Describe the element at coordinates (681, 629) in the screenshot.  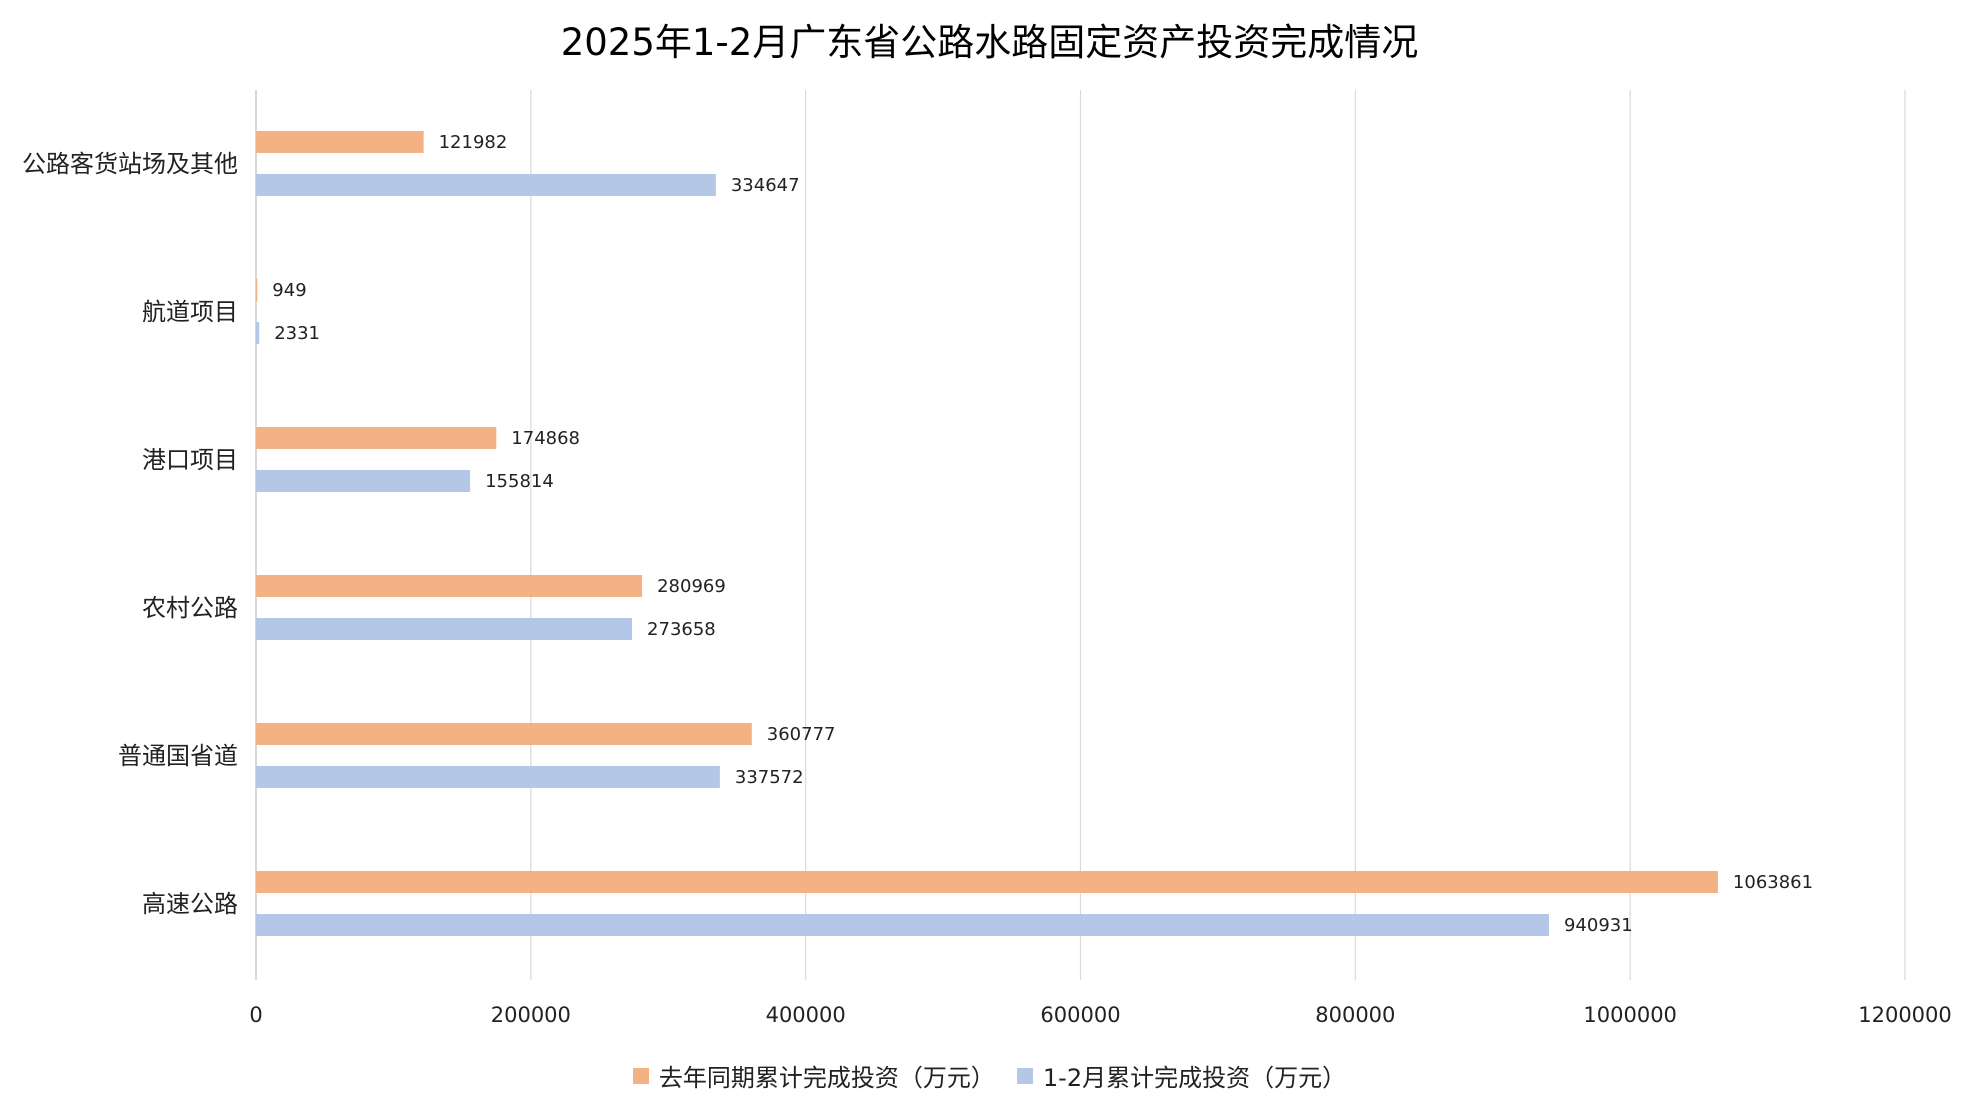
I see `data-label: 273658` at that location.